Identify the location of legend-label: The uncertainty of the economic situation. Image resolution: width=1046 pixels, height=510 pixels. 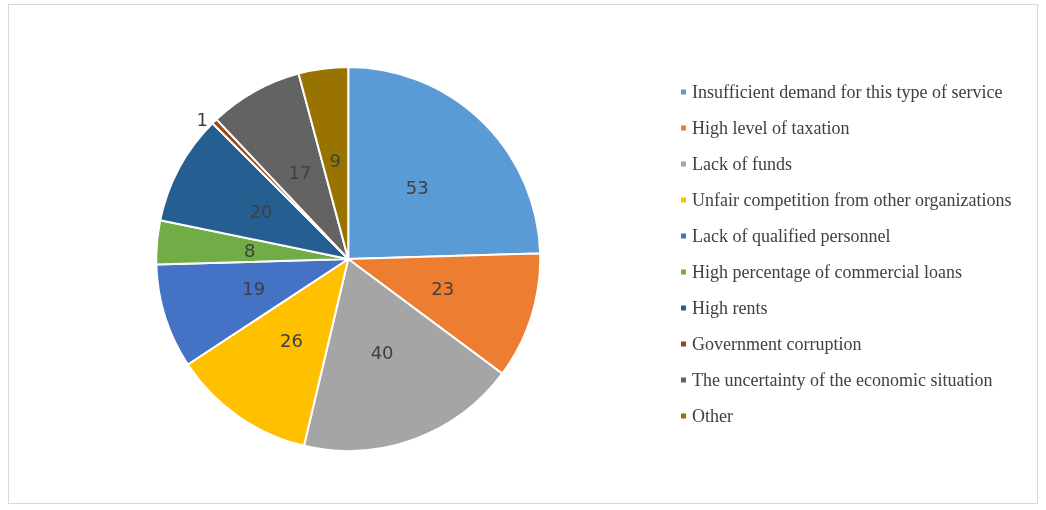
(842, 380).